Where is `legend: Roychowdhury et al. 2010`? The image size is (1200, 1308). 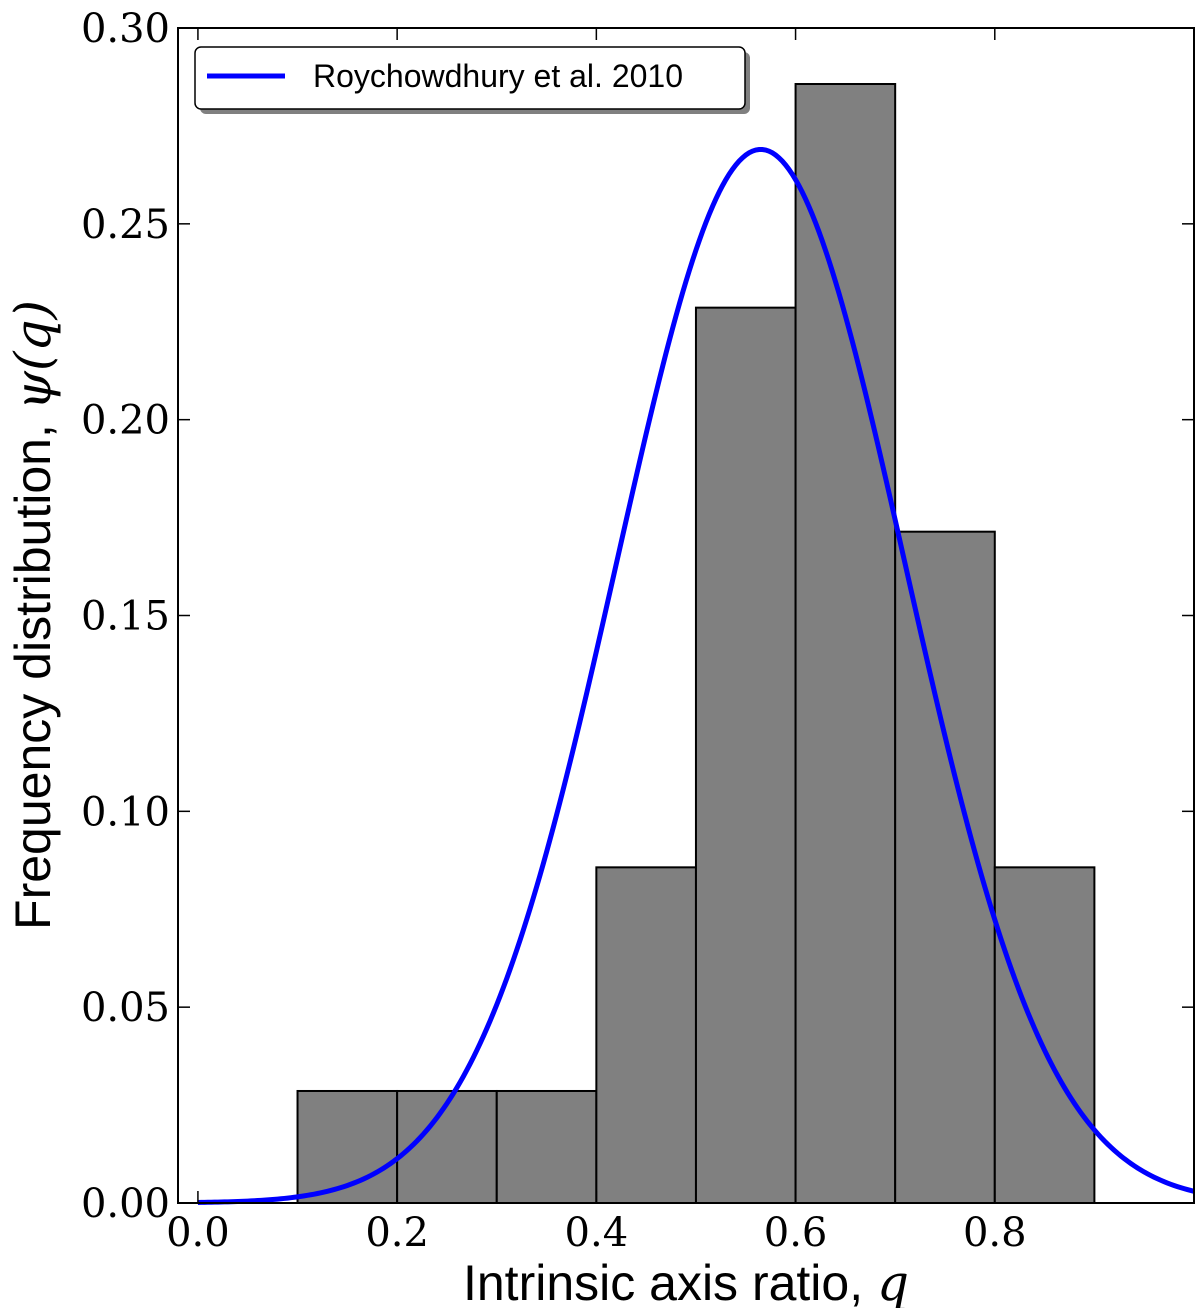
legend: Roychowdhury et al. 2010 is located at coordinates (472, 80).